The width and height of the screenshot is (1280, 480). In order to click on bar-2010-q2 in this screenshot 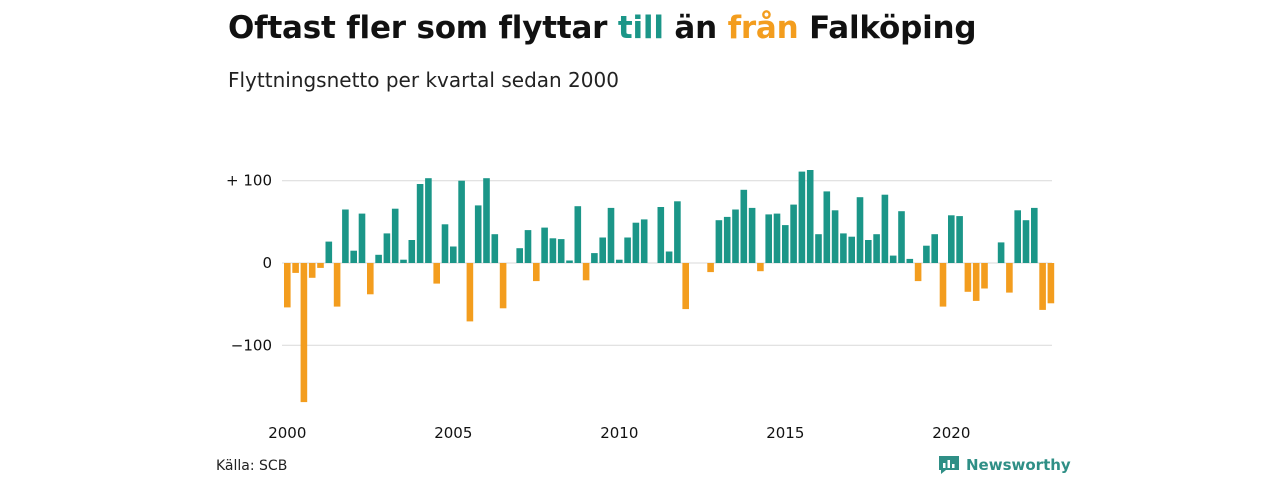, I will do `click(627, 250)`.